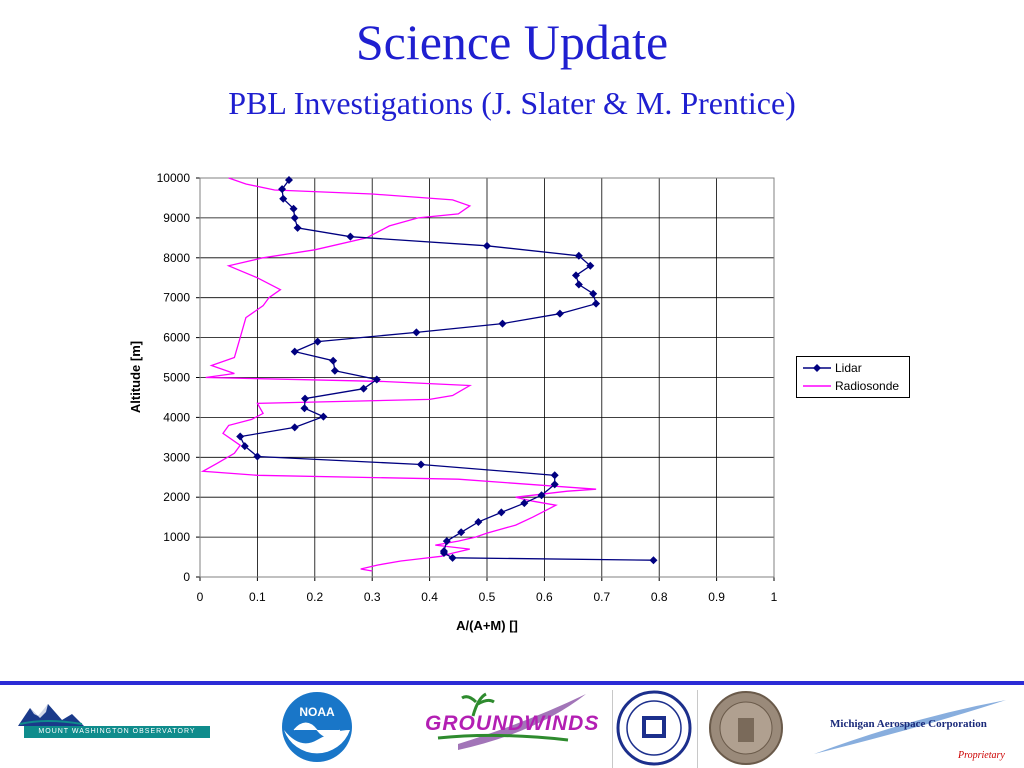  Describe the element at coordinates (853, 377) in the screenshot. I see `chart-legend: Lidar Radiosonde` at that location.